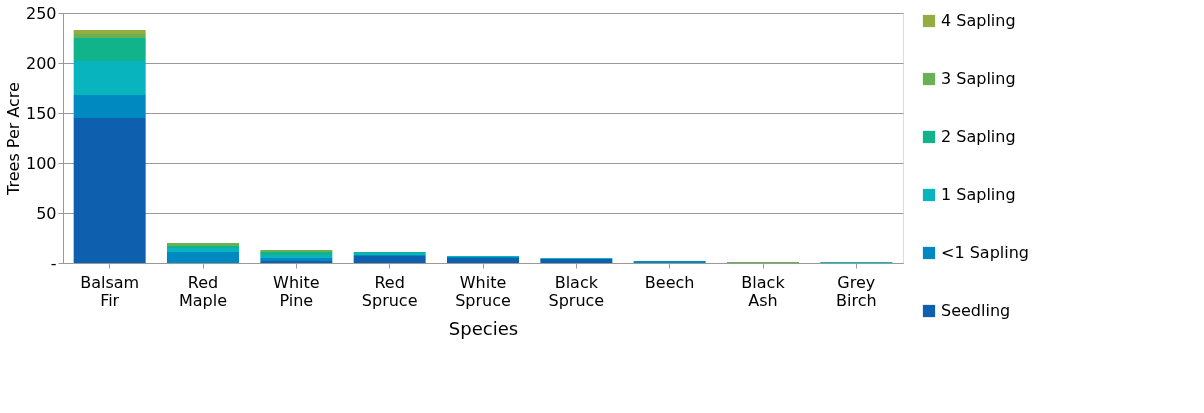 Image resolution: width=1204 pixels, height=413 pixels. What do you see at coordinates (483, 328) in the screenshot?
I see `x-axis-title: Species` at bounding box center [483, 328].